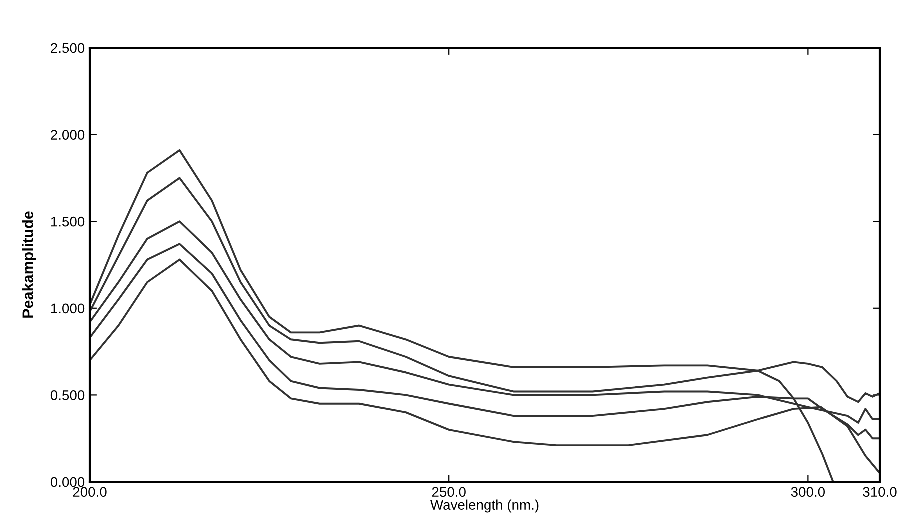  Describe the element at coordinates (68, 221) in the screenshot. I see `y-tick-label: 1.500` at that location.